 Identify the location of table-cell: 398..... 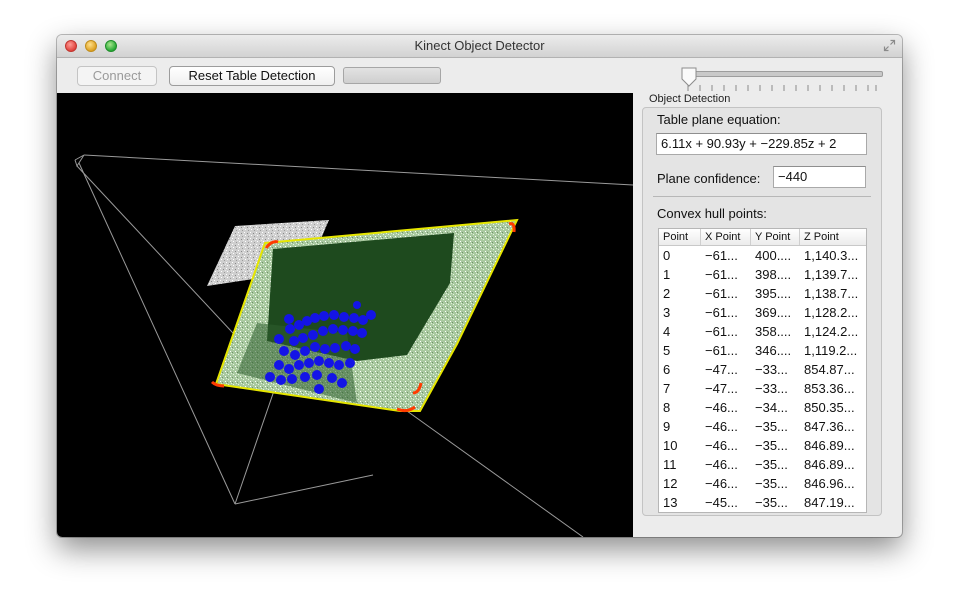
(773, 274).